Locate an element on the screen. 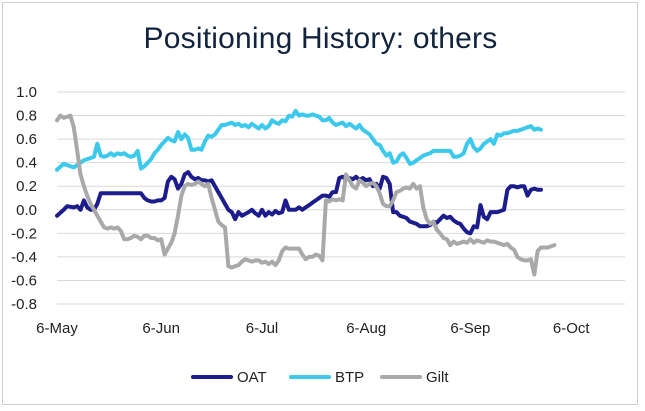 Image resolution: width=645 pixels, height=411 pixels. series-line-oat is located at coordinates (299, 203).